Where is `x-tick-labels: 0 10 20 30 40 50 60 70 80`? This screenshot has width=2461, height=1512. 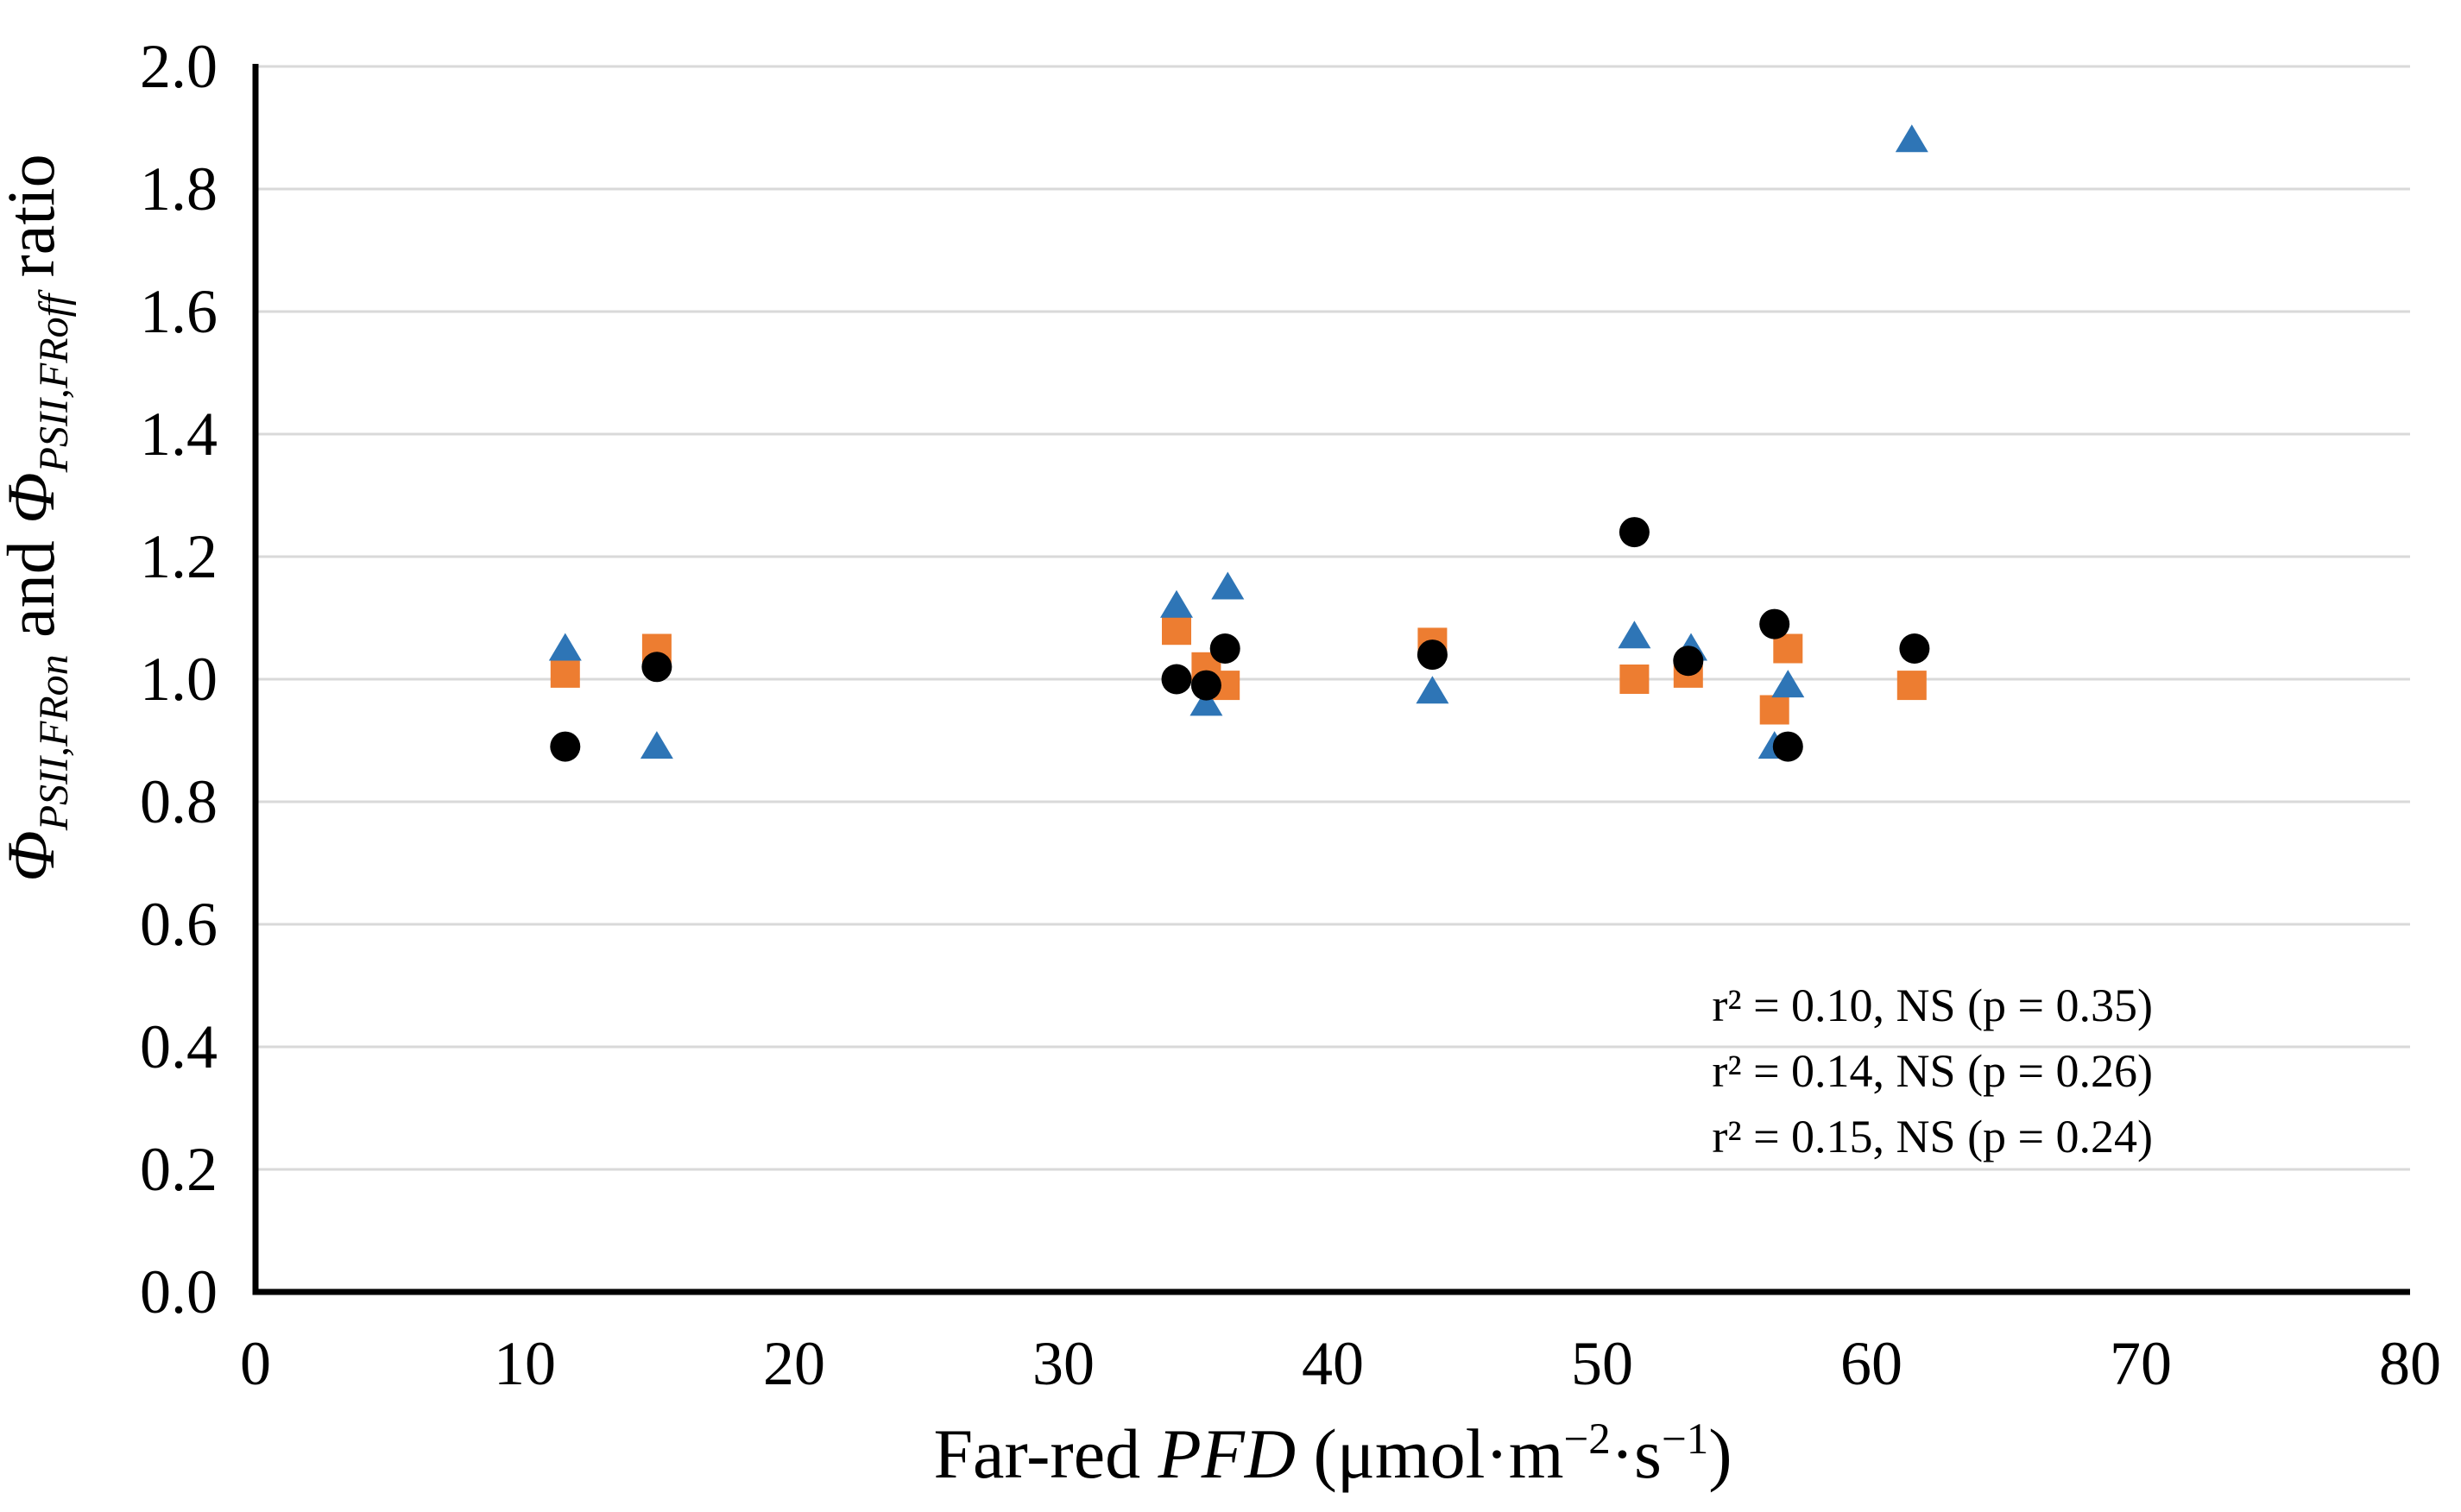
x-tick-labels: 0 10 20 30 40 50 60 70 80 is located at coordinates (1340, 1364).